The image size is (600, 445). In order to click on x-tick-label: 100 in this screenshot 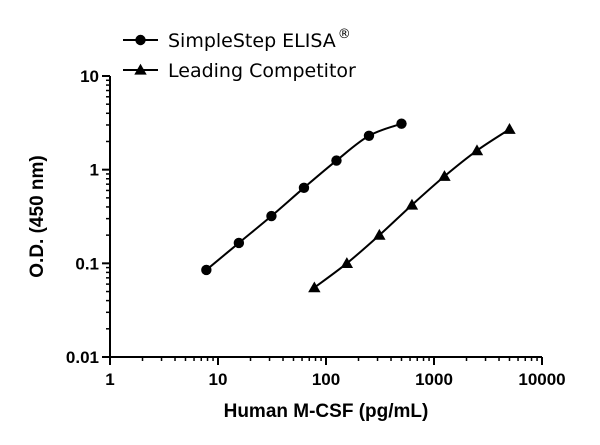, I will do `click(326, 379)`.